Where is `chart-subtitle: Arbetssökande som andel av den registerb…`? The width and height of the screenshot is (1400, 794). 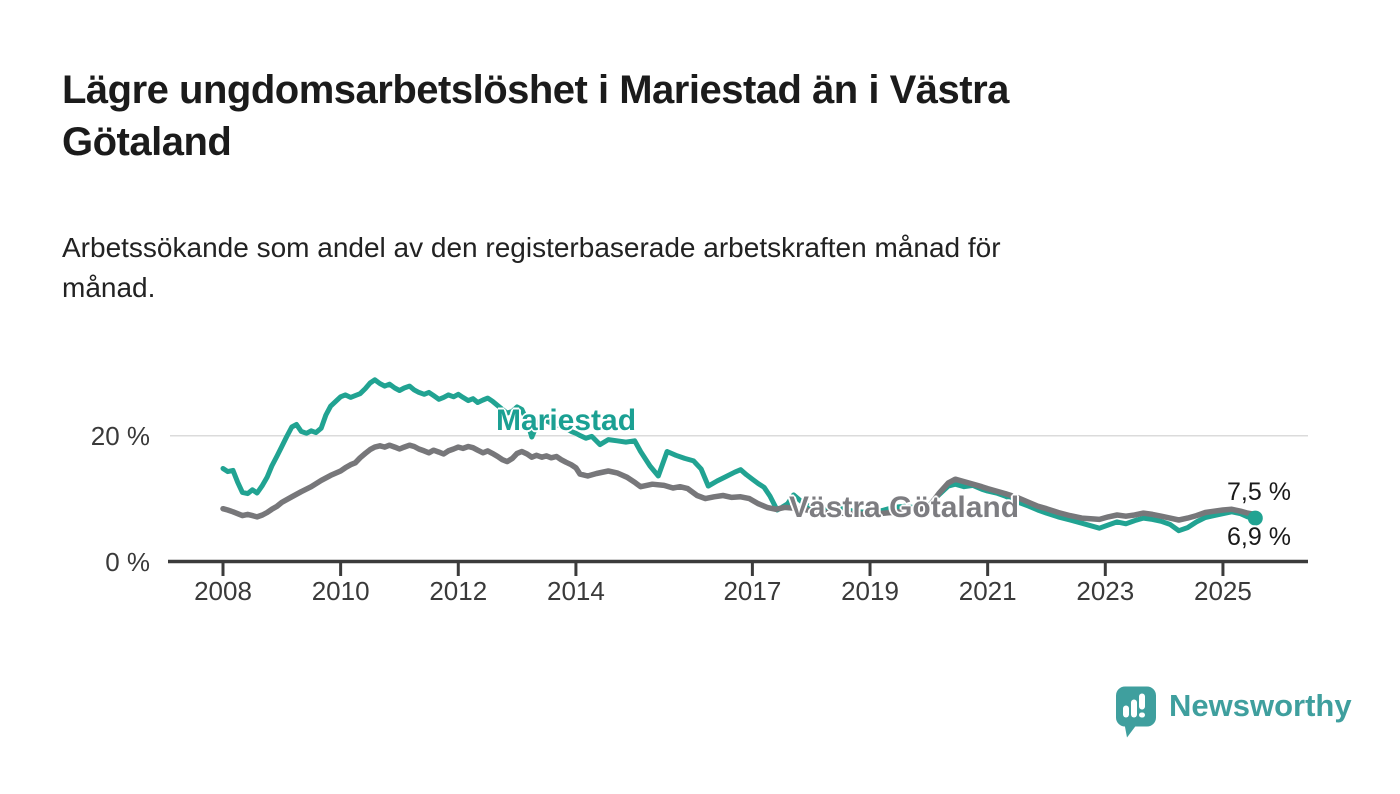 chart-subtitle: Arbetssökande som andel av den registerb… is located at coordinates (662, 268).